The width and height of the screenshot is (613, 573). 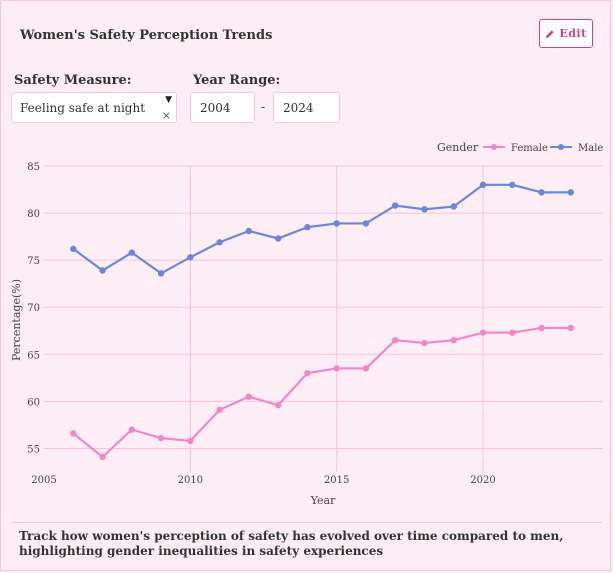 What do you see at coordinates (323, 500) in the screenshot?
I see `x-axis-label: Year` at bounding box center [323, 500].